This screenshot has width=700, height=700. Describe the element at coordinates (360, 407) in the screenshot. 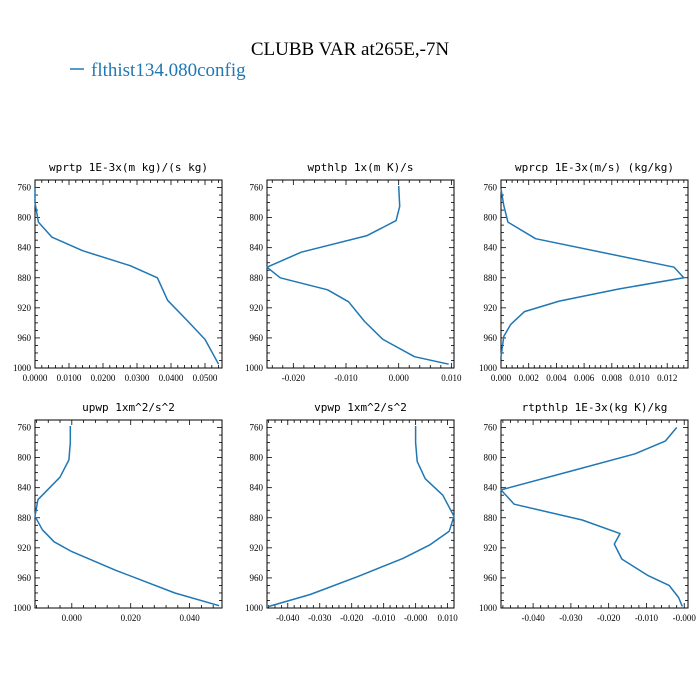

I see `panel-title: vpwp 1xm^2/s^2` at that location.